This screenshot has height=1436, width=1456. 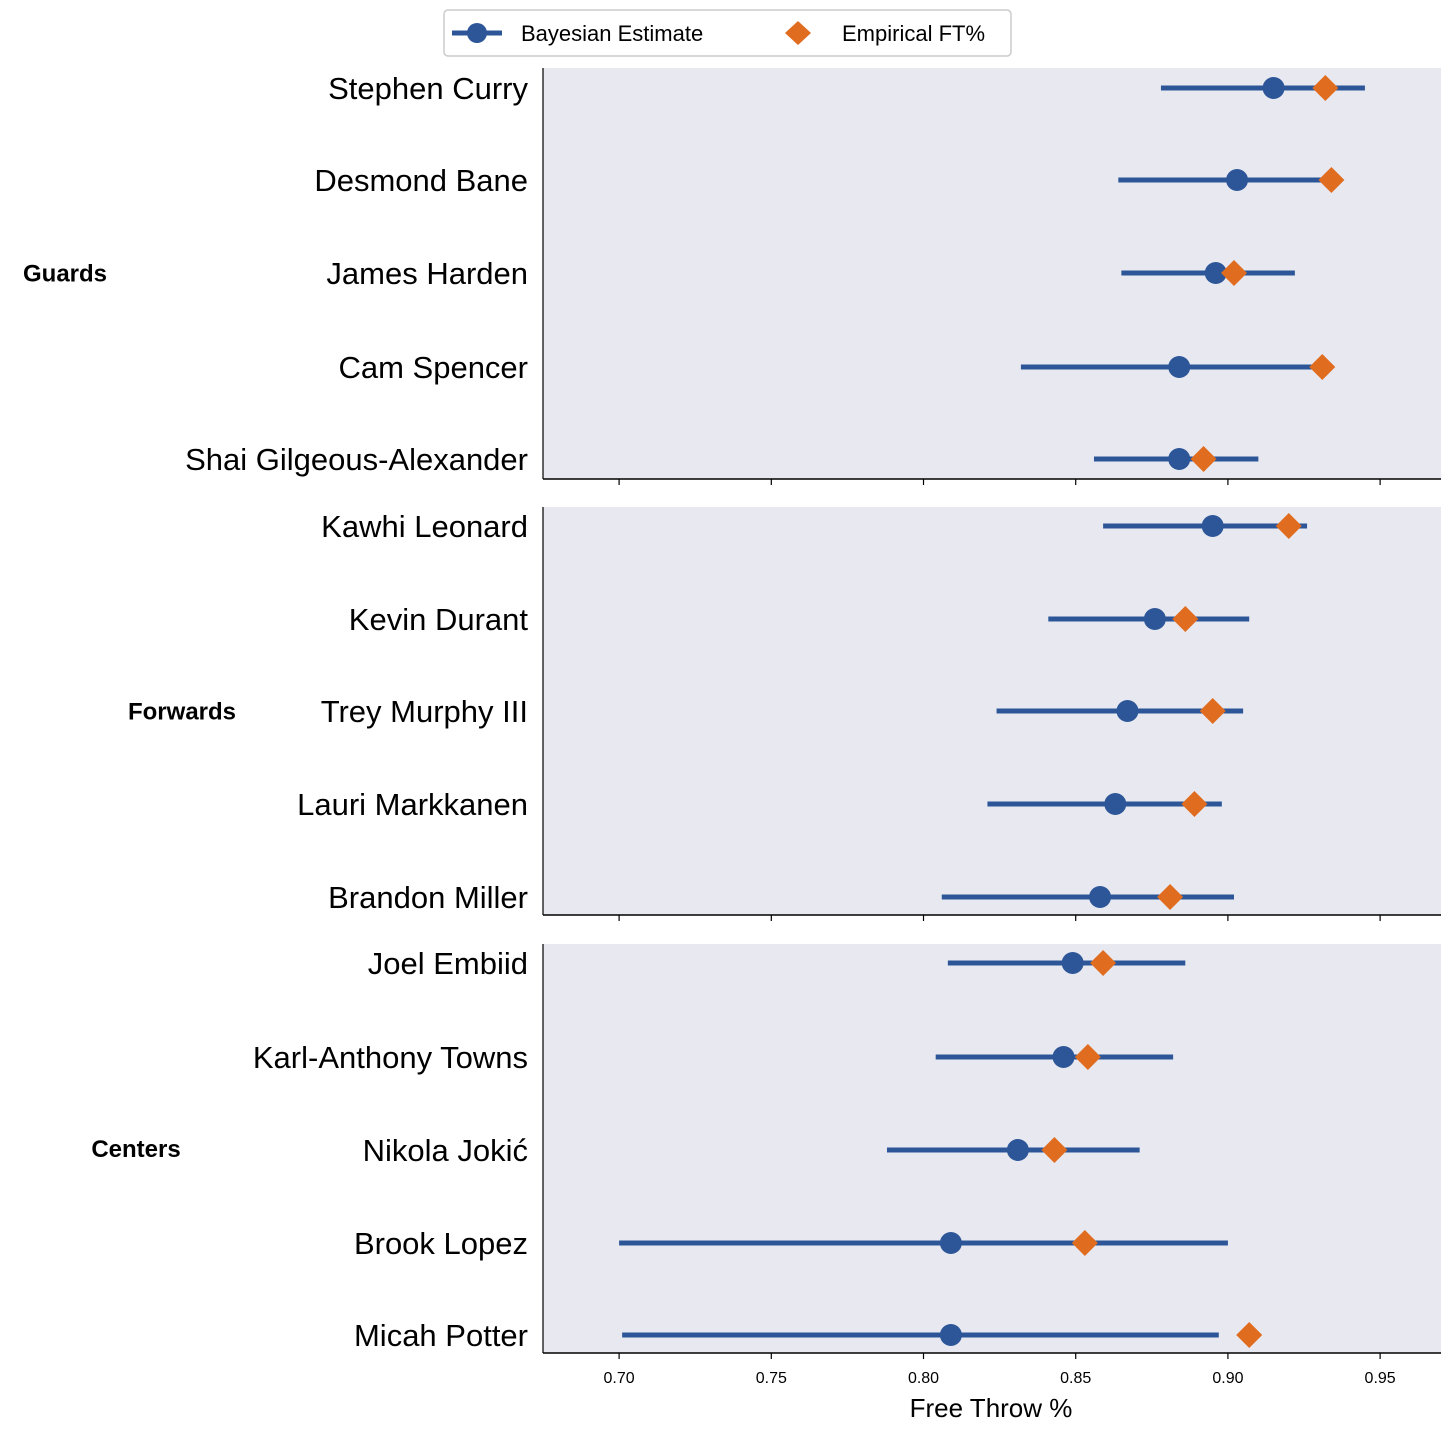 What do you see at coordinates (428, 897) in the screenshot?
I see `player-label: Brandon Miller` at bounding box center [428, 897].